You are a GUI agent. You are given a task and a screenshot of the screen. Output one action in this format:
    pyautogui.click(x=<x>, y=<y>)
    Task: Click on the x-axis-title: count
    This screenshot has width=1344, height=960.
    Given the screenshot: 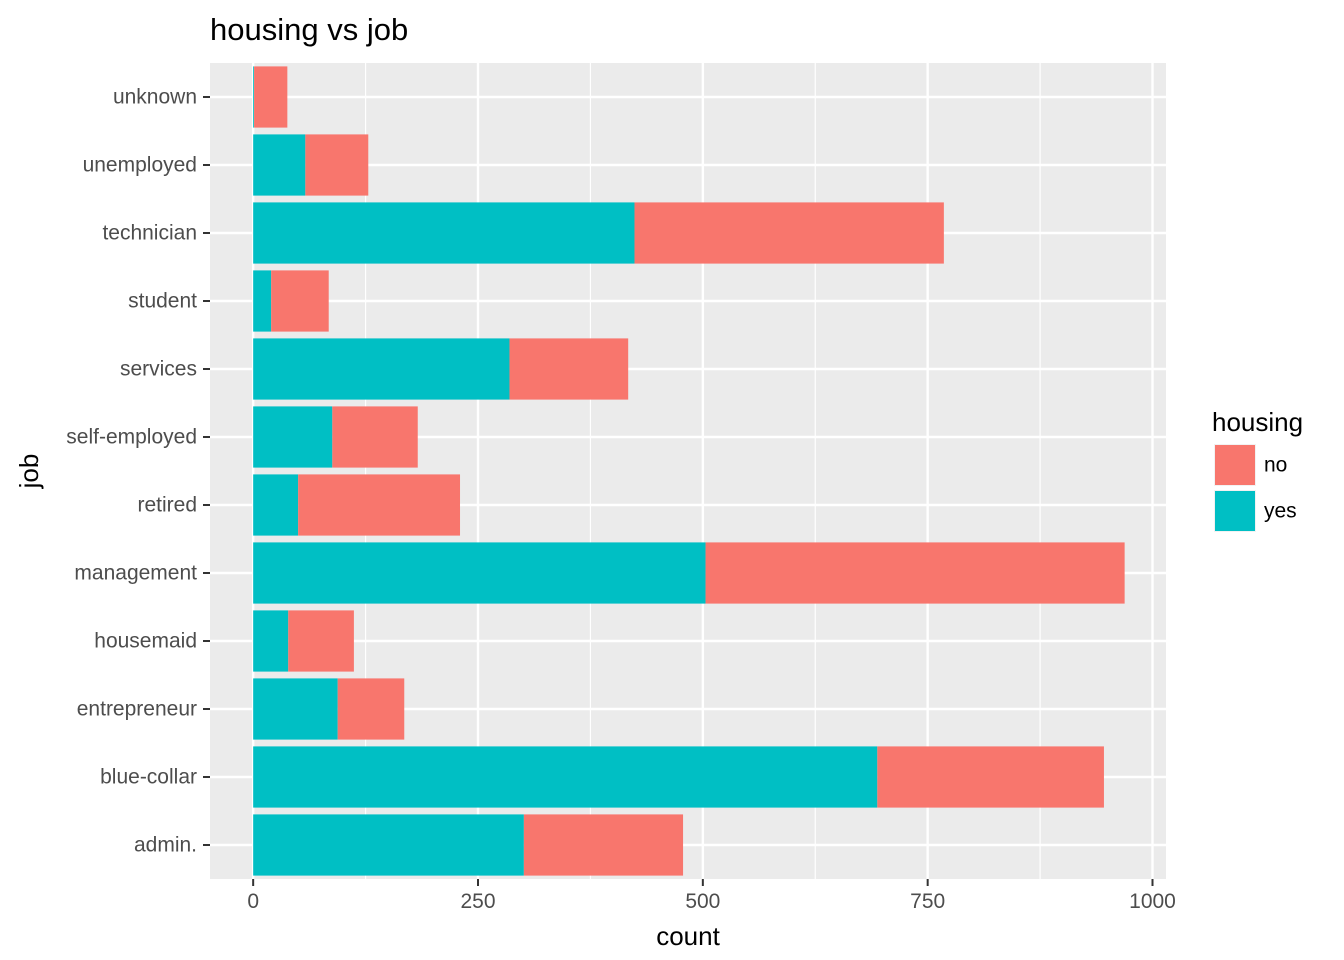 What is the action you would take?
    pyautogui.click(x=688, y=936)
    